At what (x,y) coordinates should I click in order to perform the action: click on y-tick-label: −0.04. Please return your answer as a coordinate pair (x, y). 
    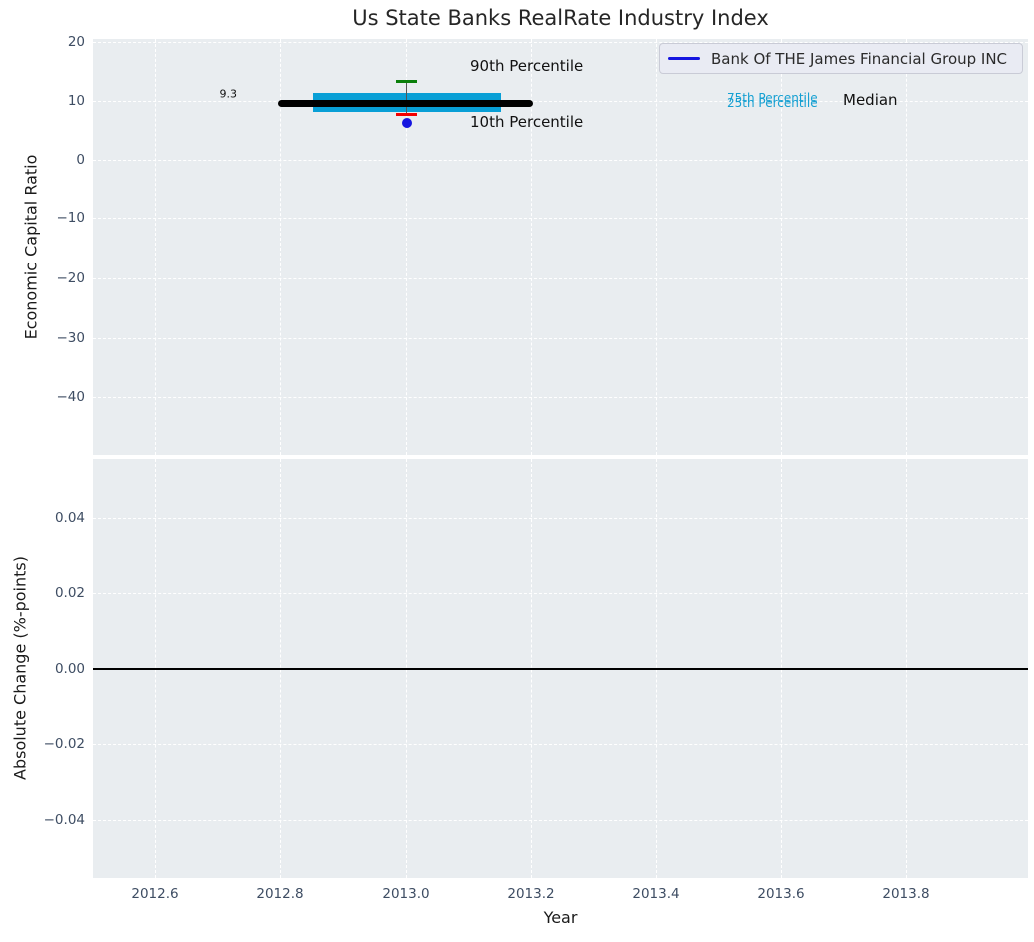
    Looking at the image, I should click on (64, 820).